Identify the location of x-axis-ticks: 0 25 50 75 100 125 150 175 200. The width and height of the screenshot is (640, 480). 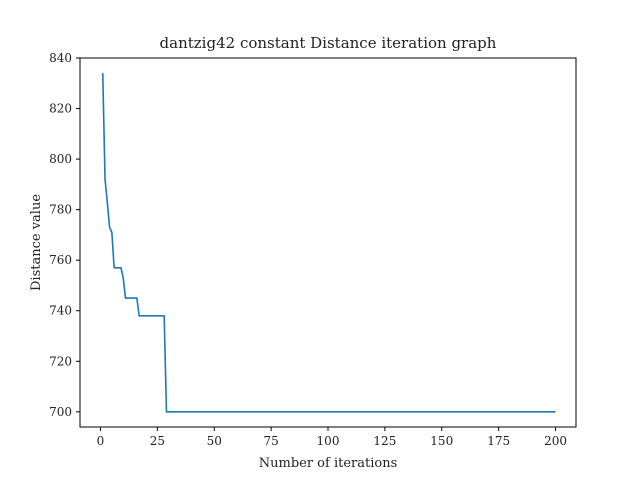
(332, 437).